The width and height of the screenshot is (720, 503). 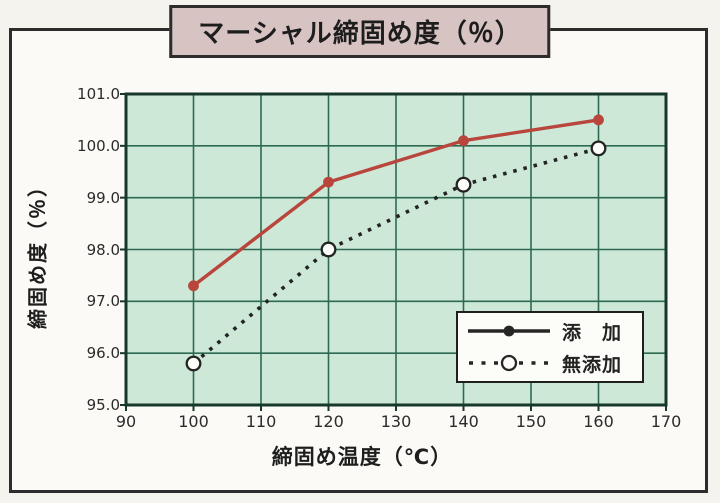 I want to click on x-tick-label: 150, so click(x=531, y=421).